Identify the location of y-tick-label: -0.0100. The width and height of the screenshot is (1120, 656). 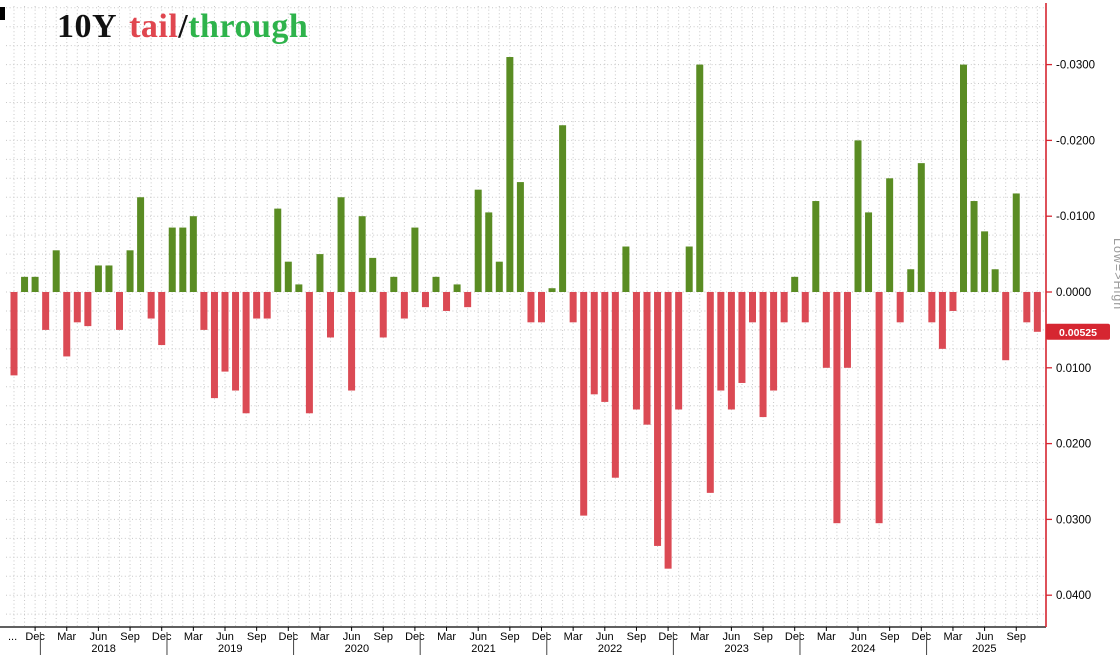
(1075, 217).